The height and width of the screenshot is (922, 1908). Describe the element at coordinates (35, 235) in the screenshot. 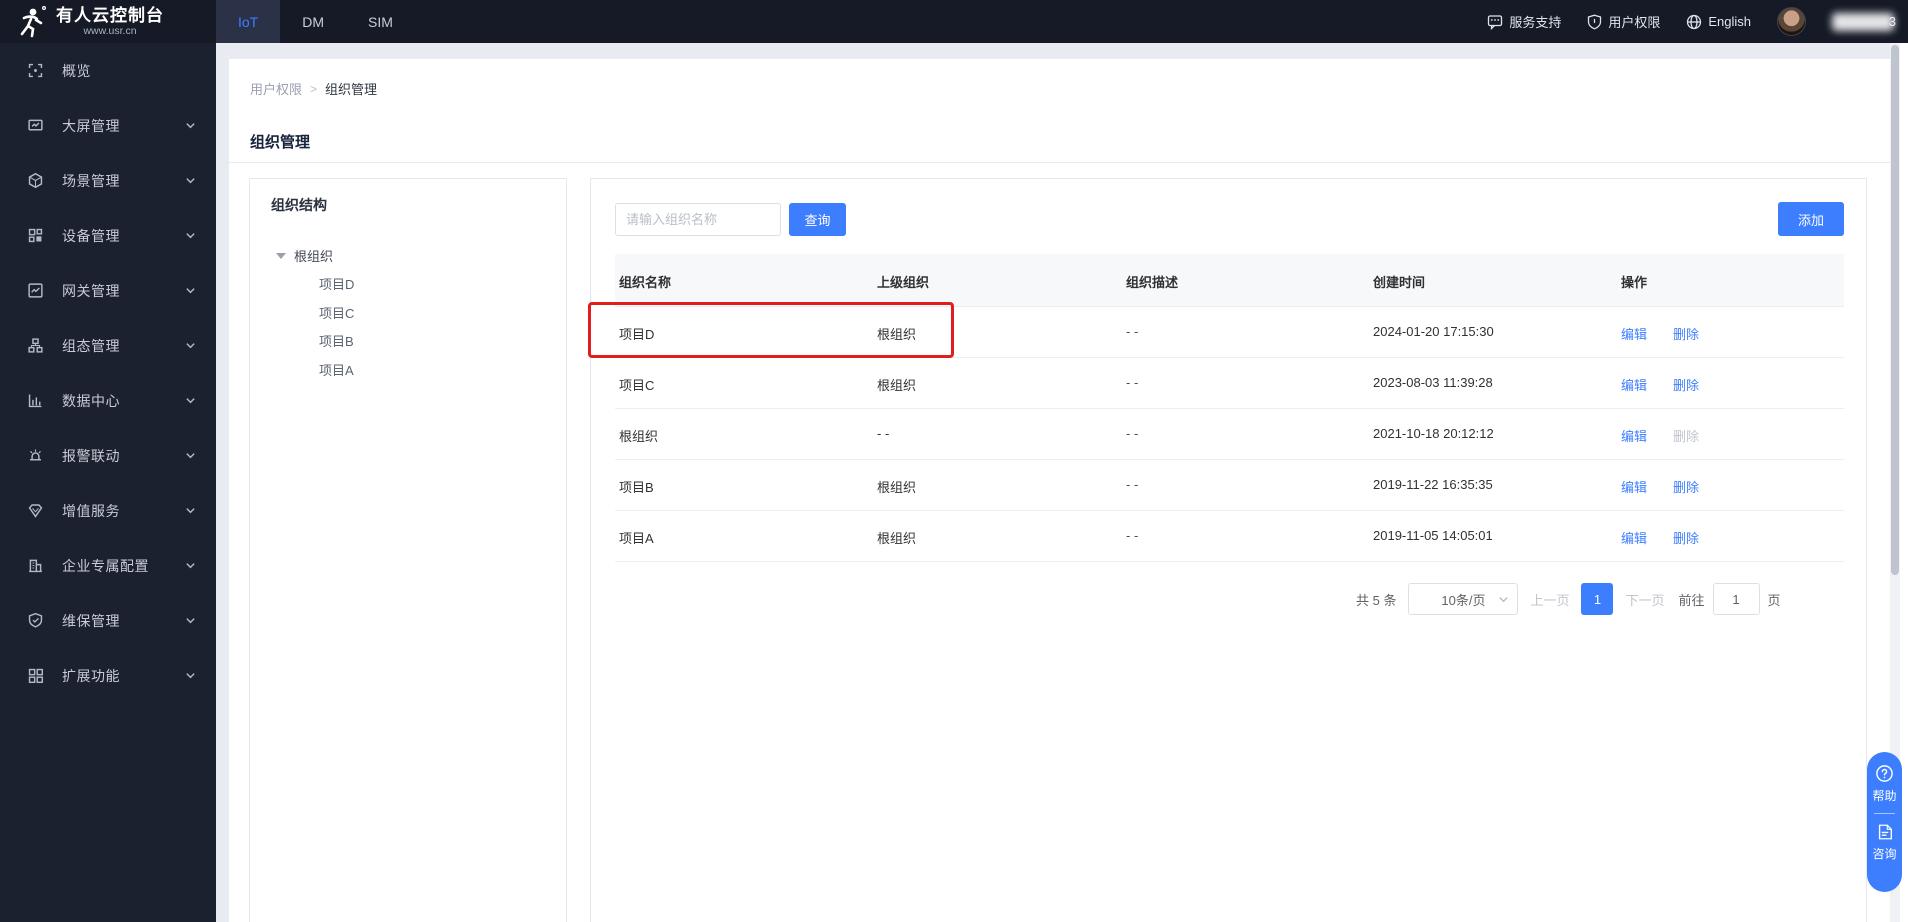

I see `device-icon` at that location.